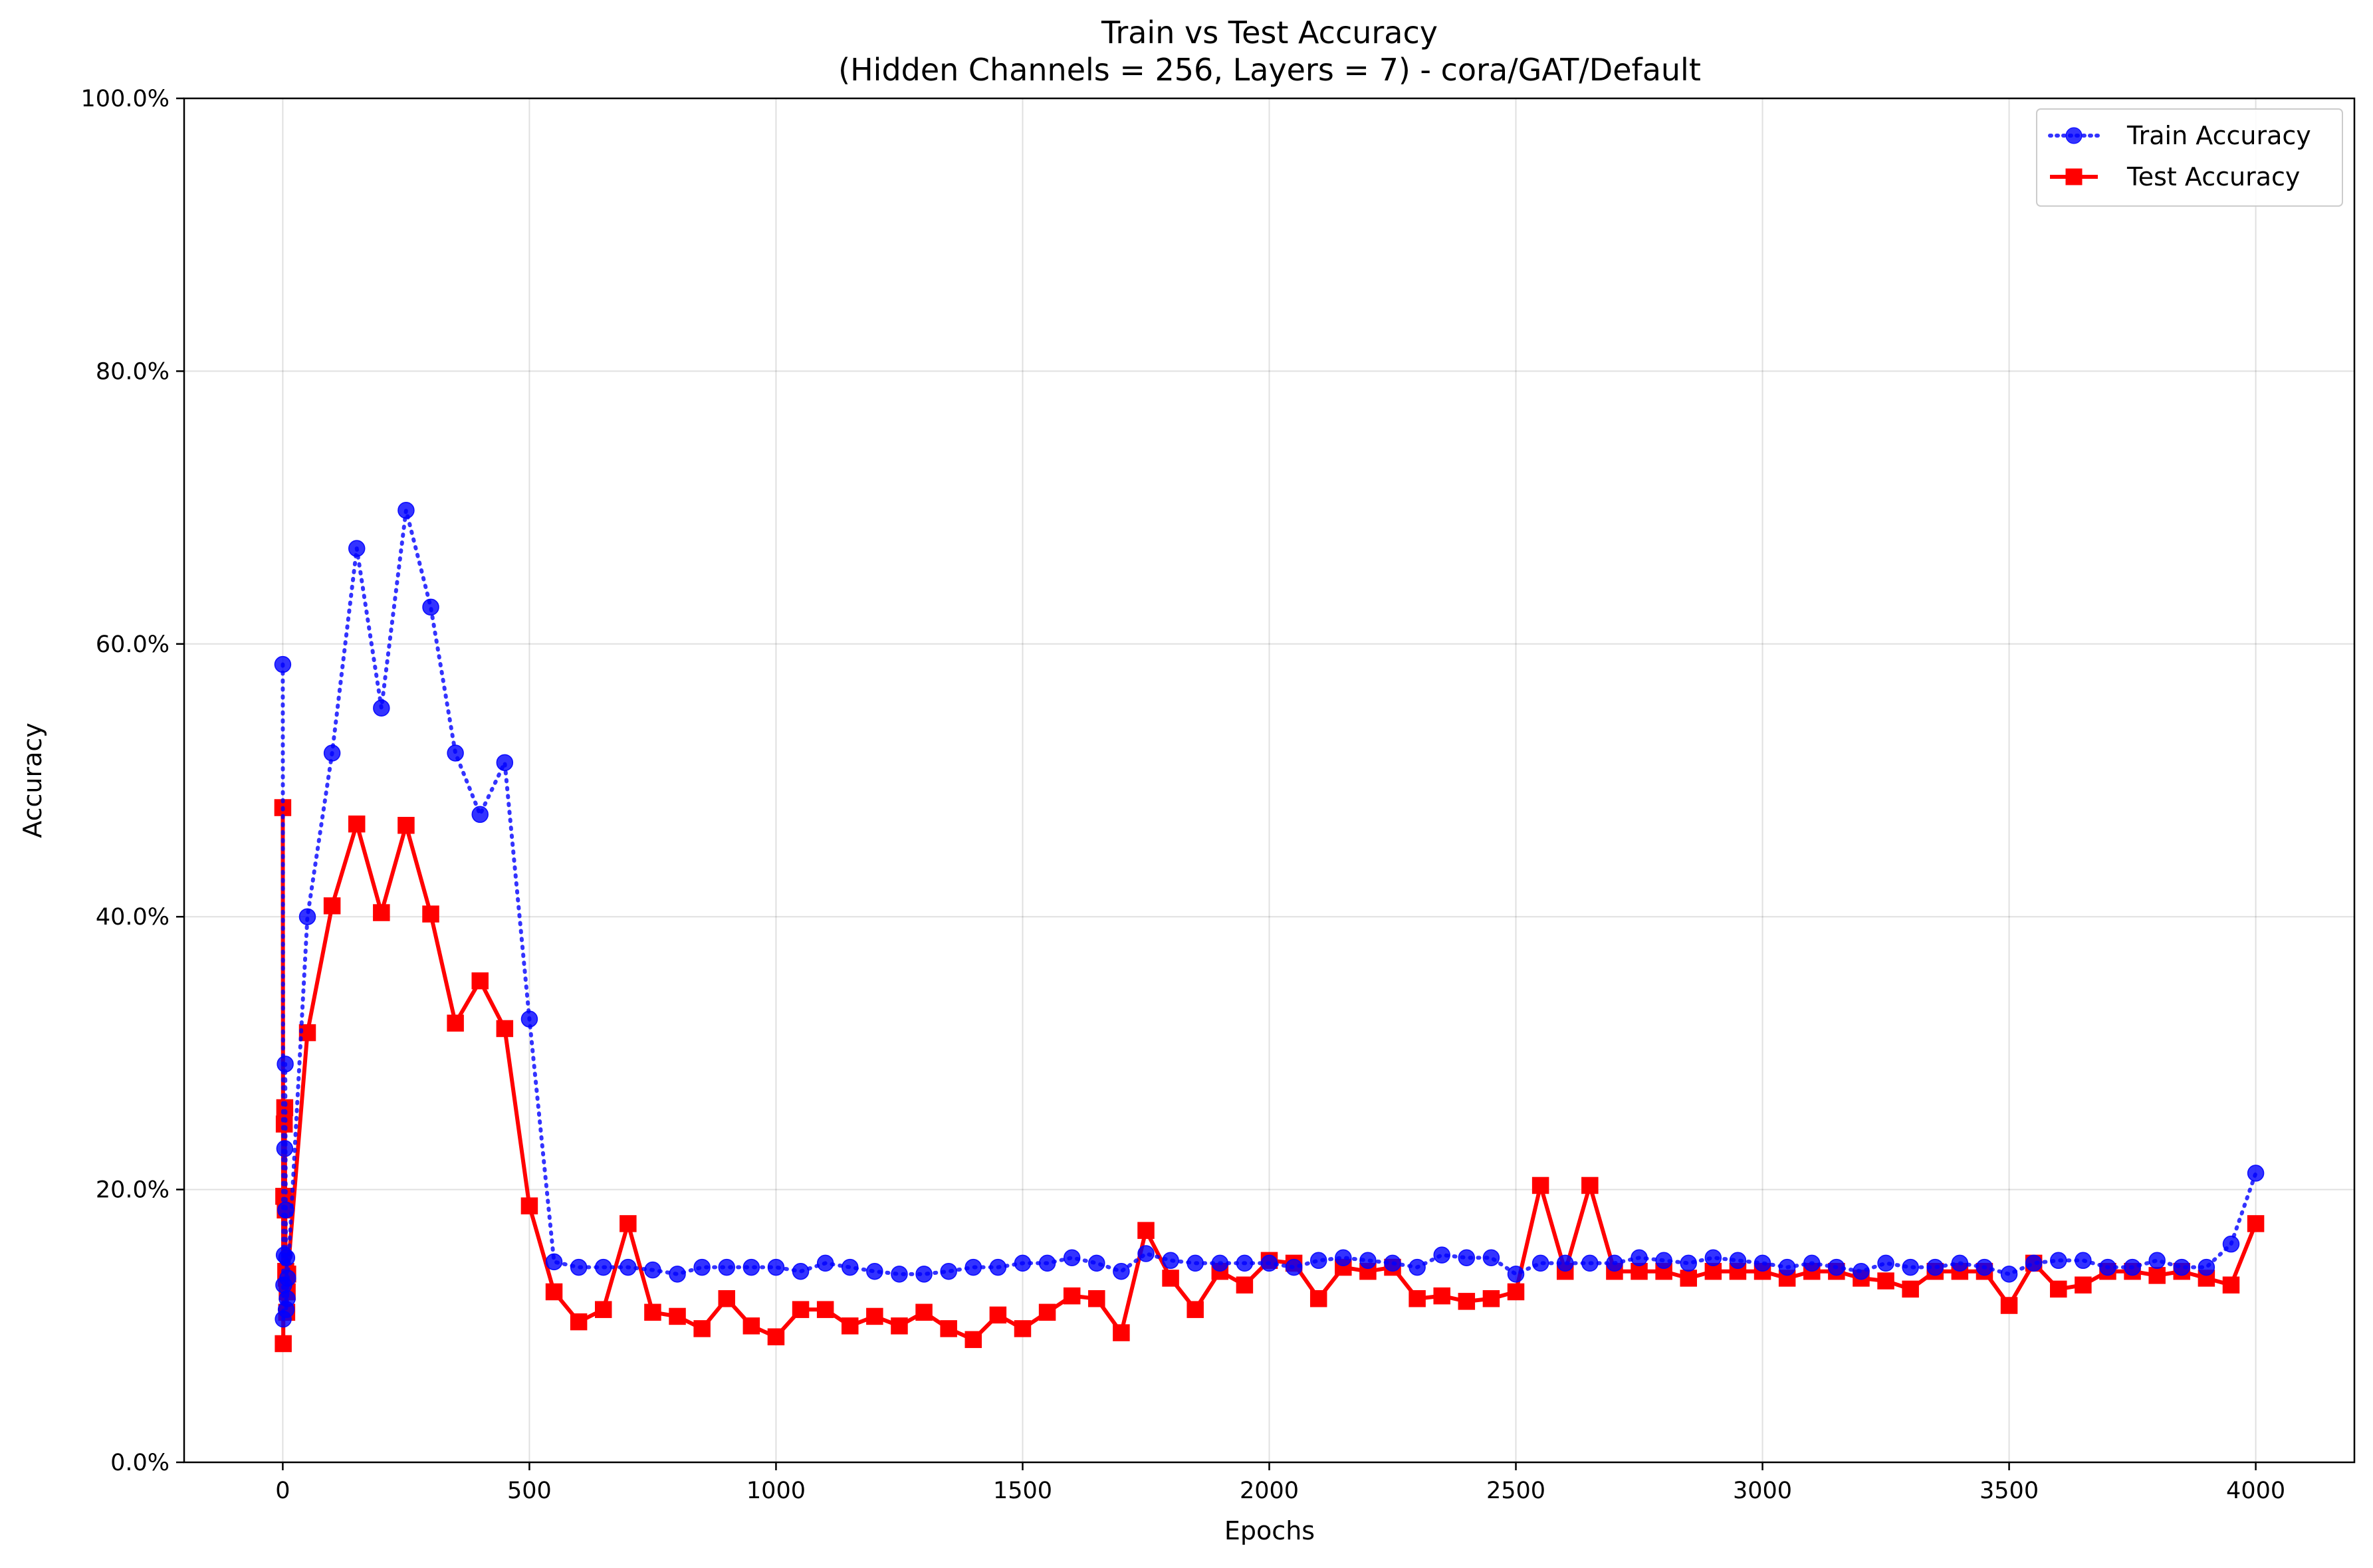  I want to click on x-tick-label: 4000, so click(2255, 1491).